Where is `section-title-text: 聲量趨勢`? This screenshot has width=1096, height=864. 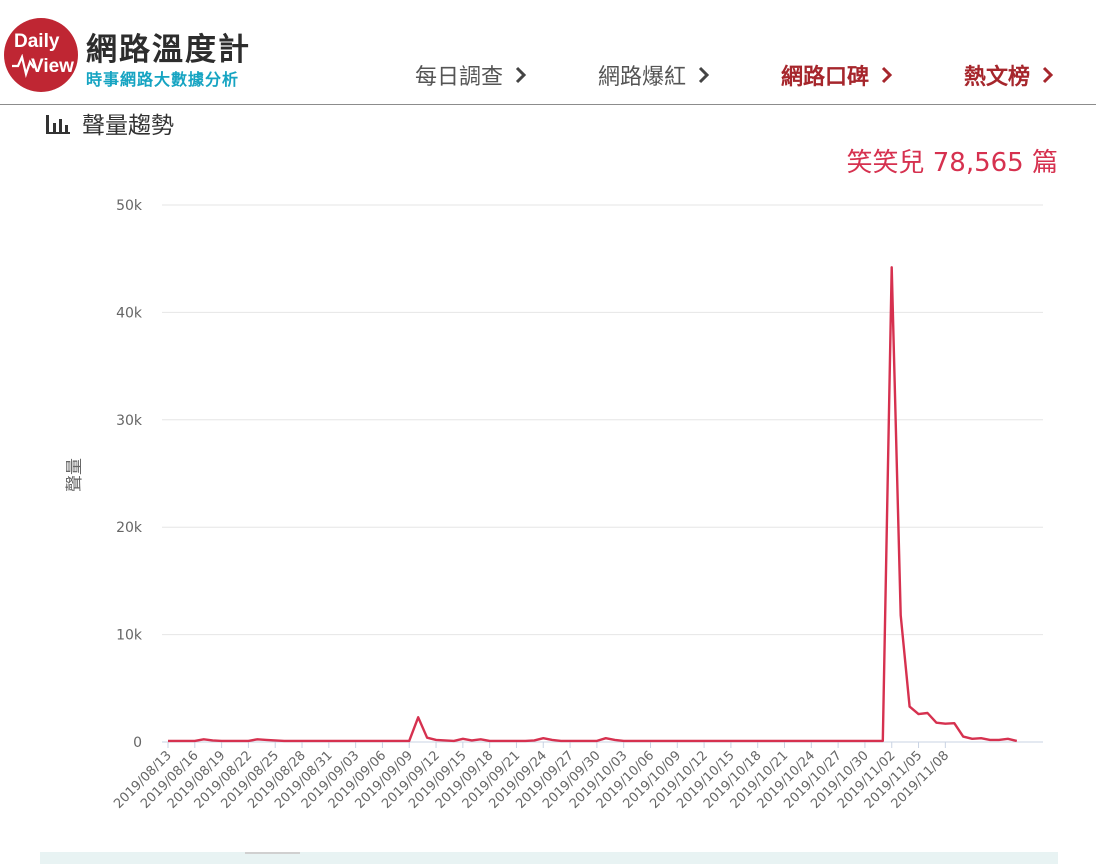
section-title-text: 聲量趨勢 is located at coordinates (128, 126).